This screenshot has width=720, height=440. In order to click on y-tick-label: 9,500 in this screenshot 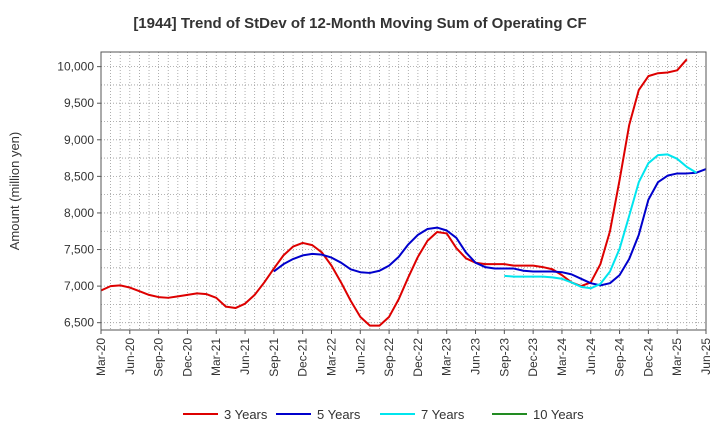, I will do `click(79, 103)`.